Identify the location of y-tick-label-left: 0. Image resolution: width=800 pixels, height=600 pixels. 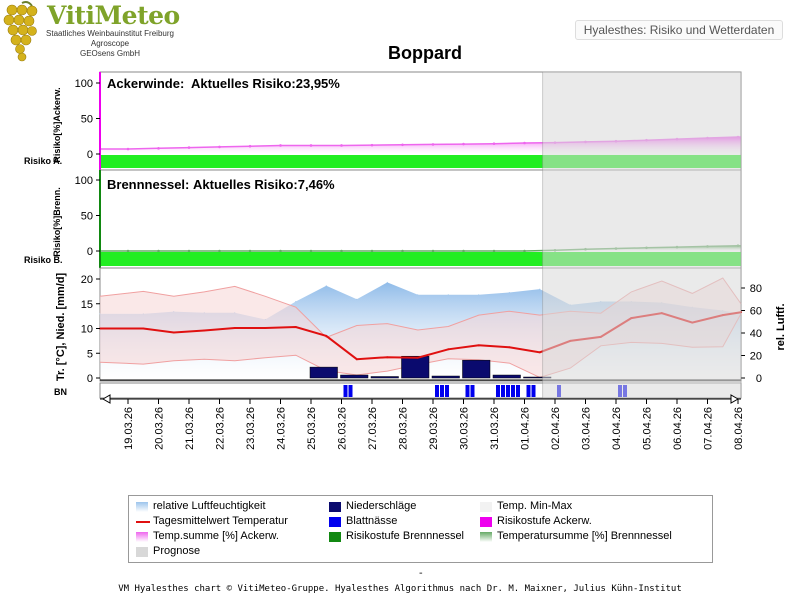
(90, 379).